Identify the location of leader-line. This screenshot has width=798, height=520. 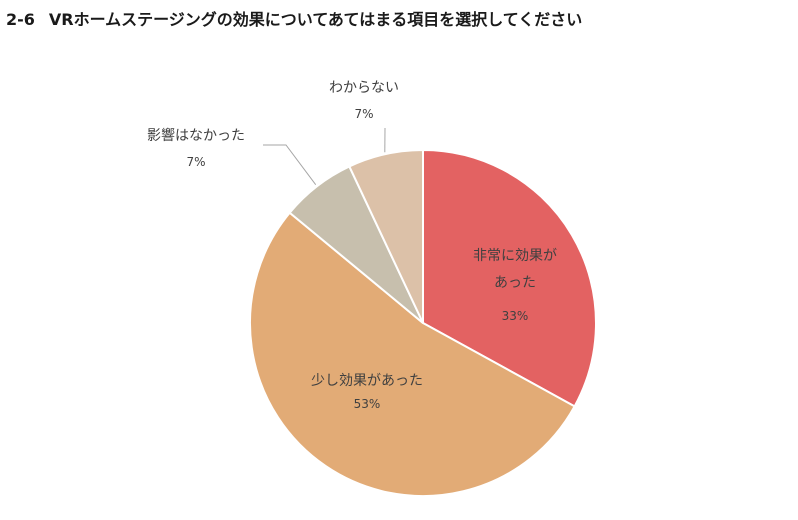
(290, 164).